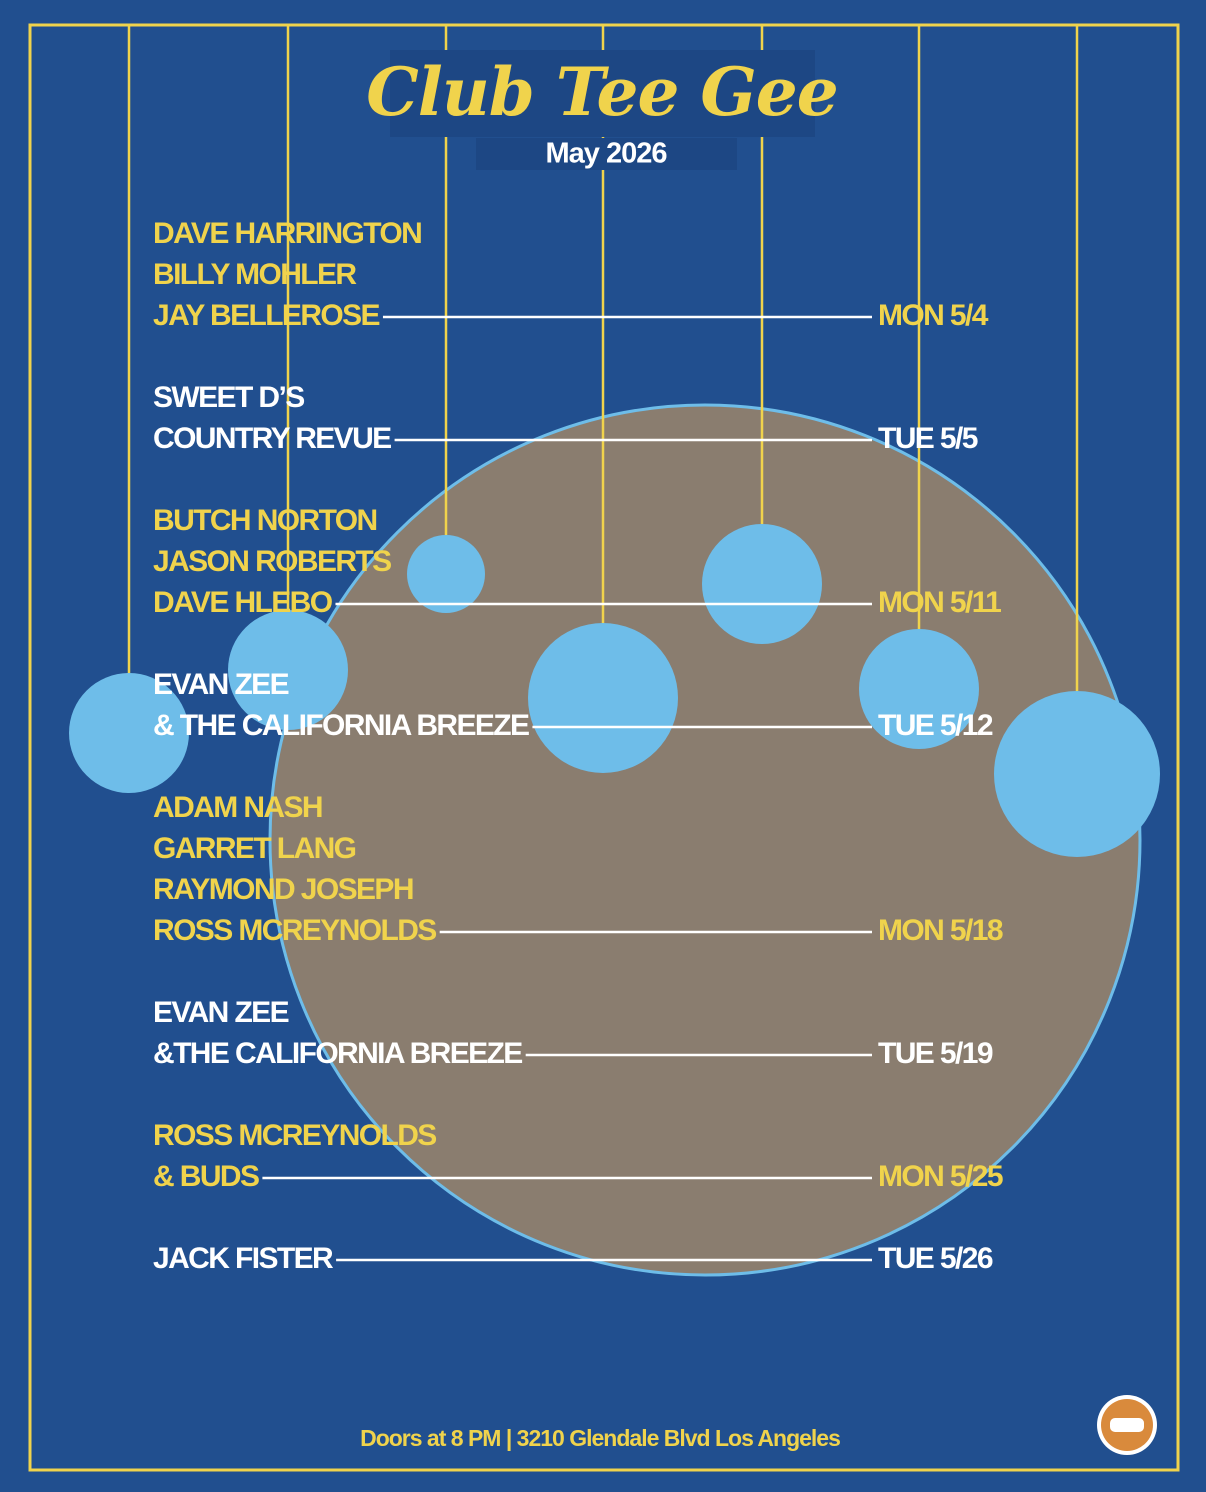 This screenshot has width=1206, height=1492. I want to click on event-date: MON 5/4, so click(933, 315).